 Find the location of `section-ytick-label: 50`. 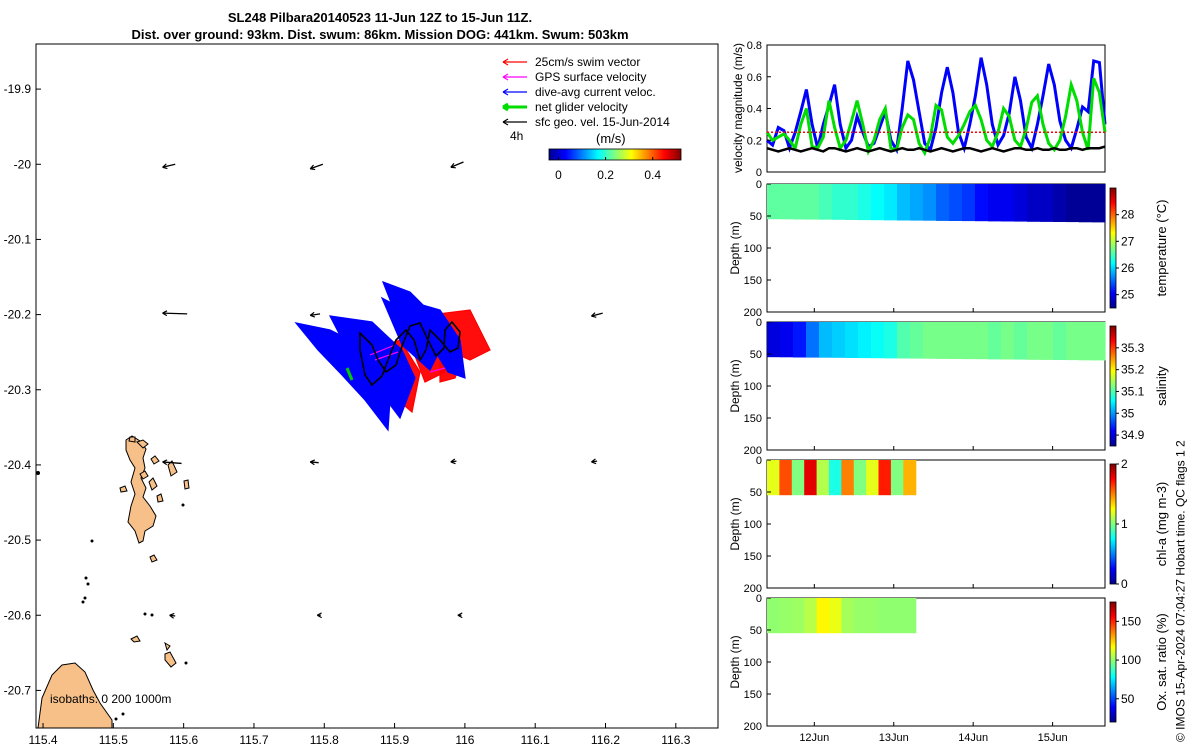

section-ytick-label: 50 is located at coordinates (756, 217).